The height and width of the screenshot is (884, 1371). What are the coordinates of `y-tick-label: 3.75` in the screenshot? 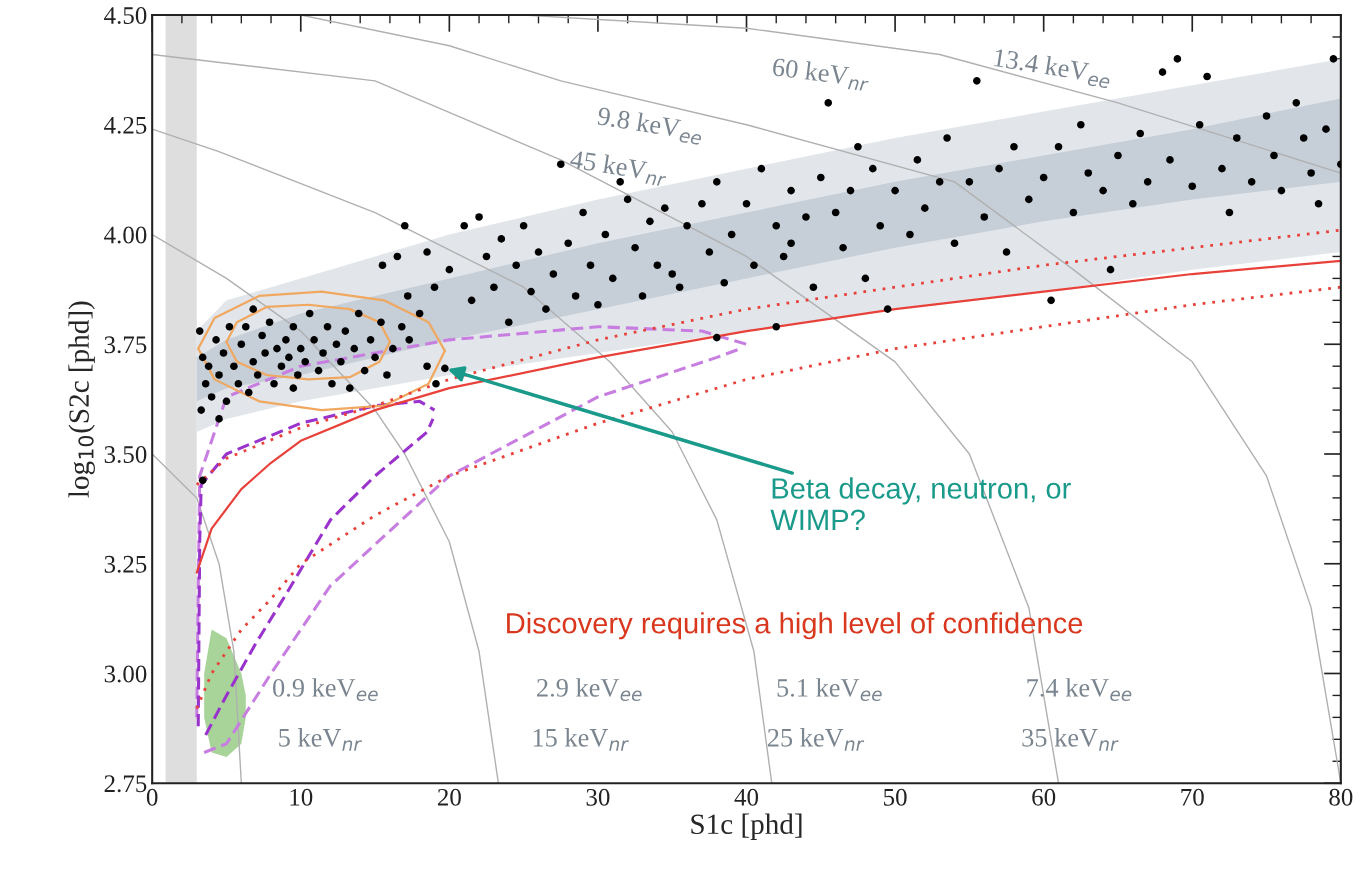 It's located at (125, 345).